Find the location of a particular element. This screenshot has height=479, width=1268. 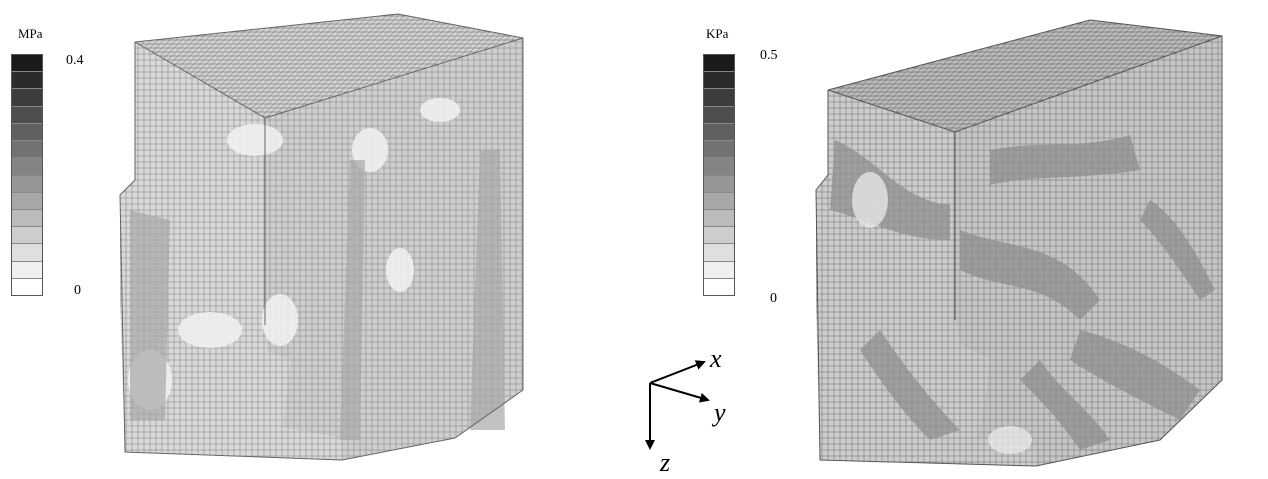

left-min-label: 0 is located at coordinates (77, 290).